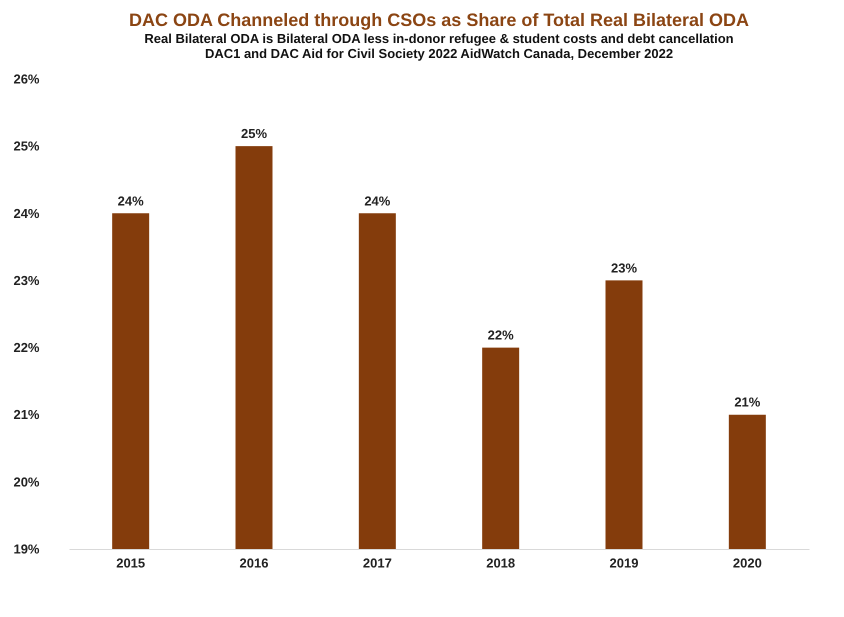 The width and height of the screenshot is (844, 617). I want to click on x-tick-label: 2016, so click(254, 563).